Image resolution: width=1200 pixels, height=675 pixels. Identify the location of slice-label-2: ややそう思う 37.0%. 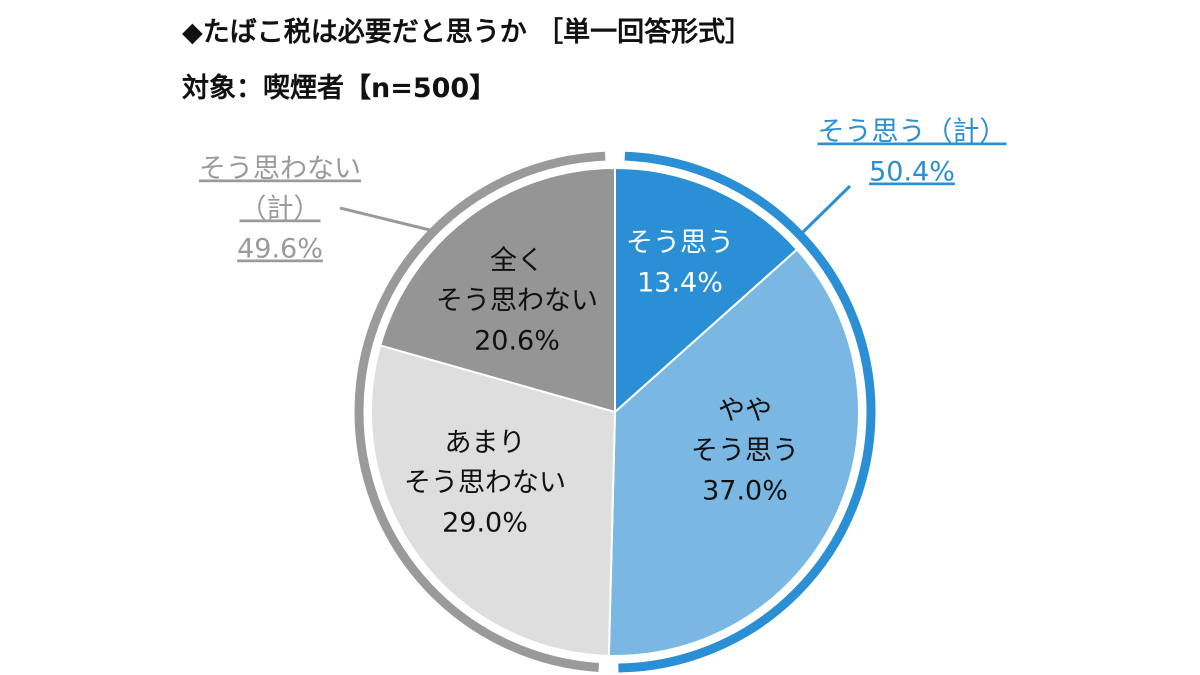
(745, 451).